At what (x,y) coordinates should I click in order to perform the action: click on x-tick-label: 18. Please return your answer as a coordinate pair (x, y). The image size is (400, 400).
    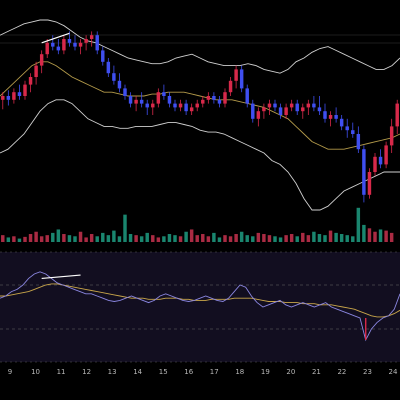
    Looking at the image, I should click on (239, 372).